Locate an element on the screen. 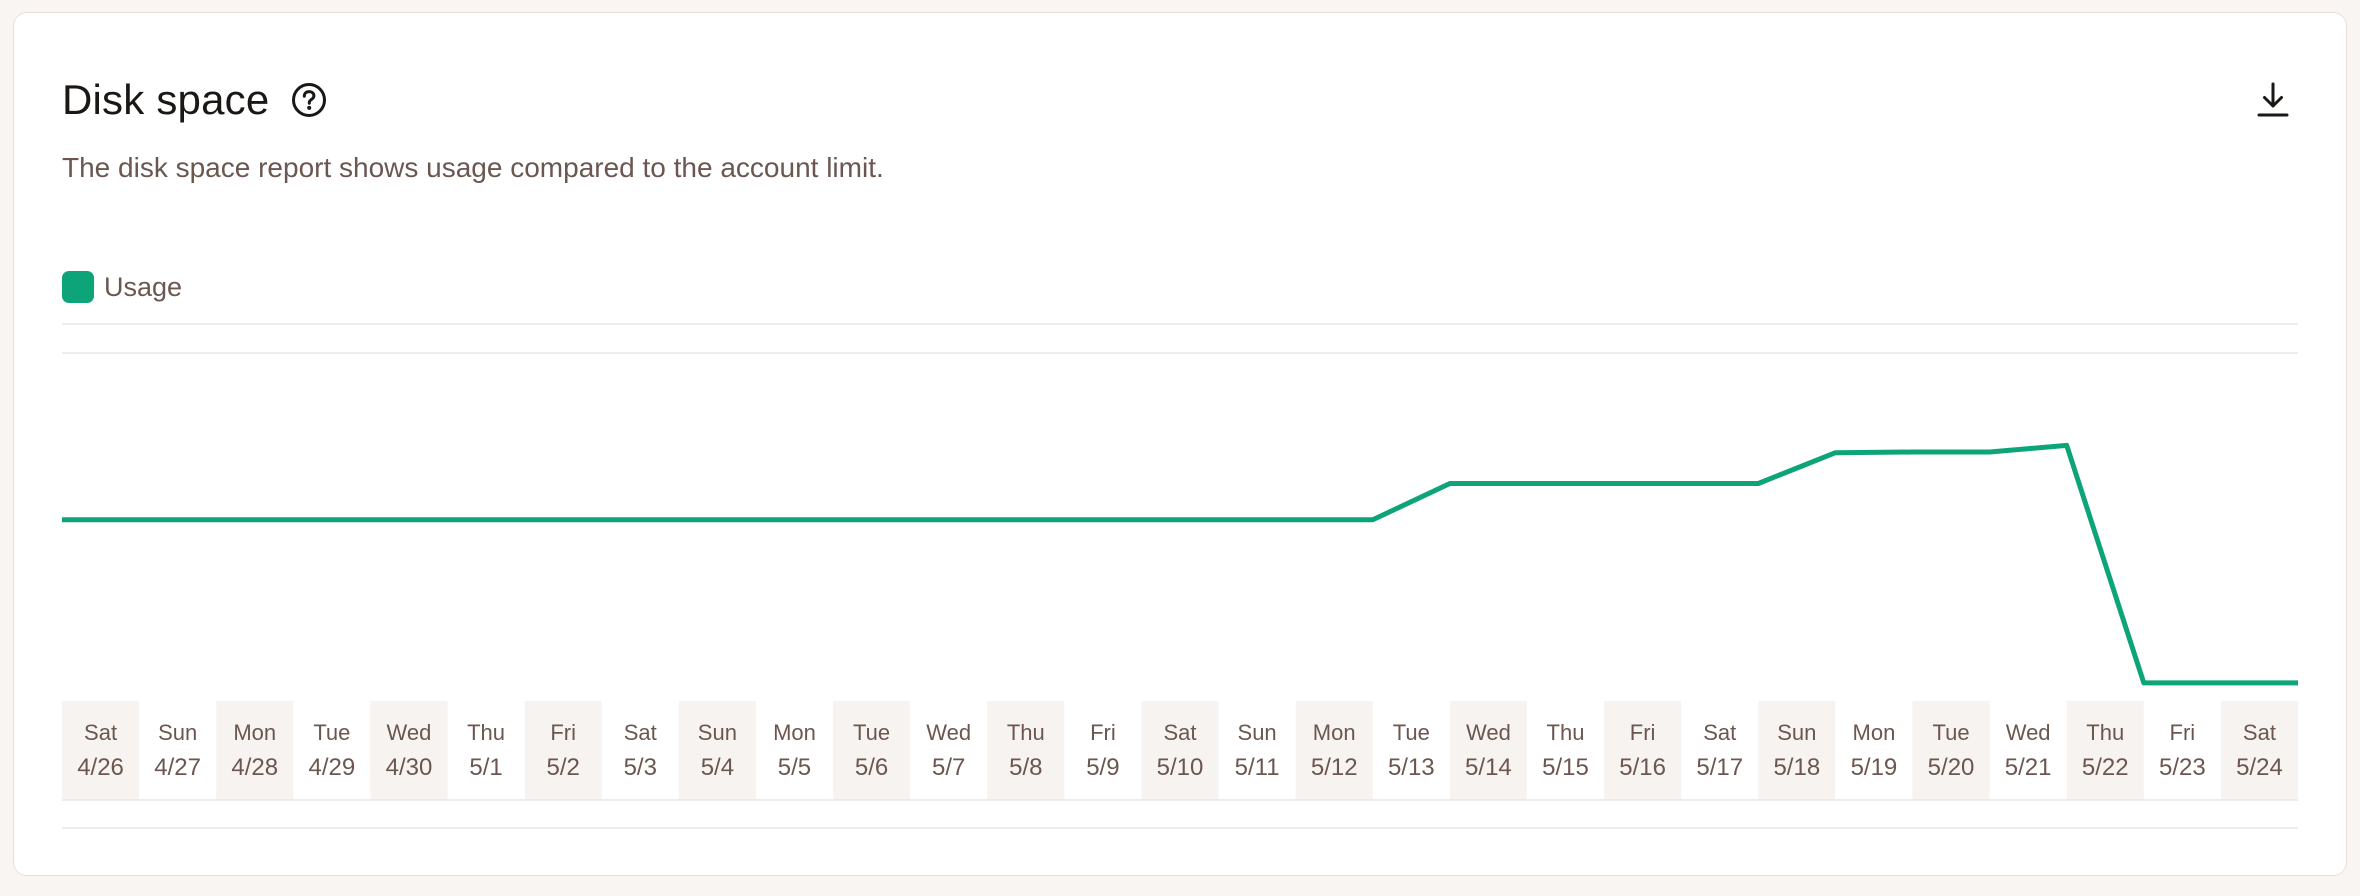 Image resolution: width=2360 pixels, height=896 pixels. x-tick-day-10: Tue is located at coordinates (871, 732).